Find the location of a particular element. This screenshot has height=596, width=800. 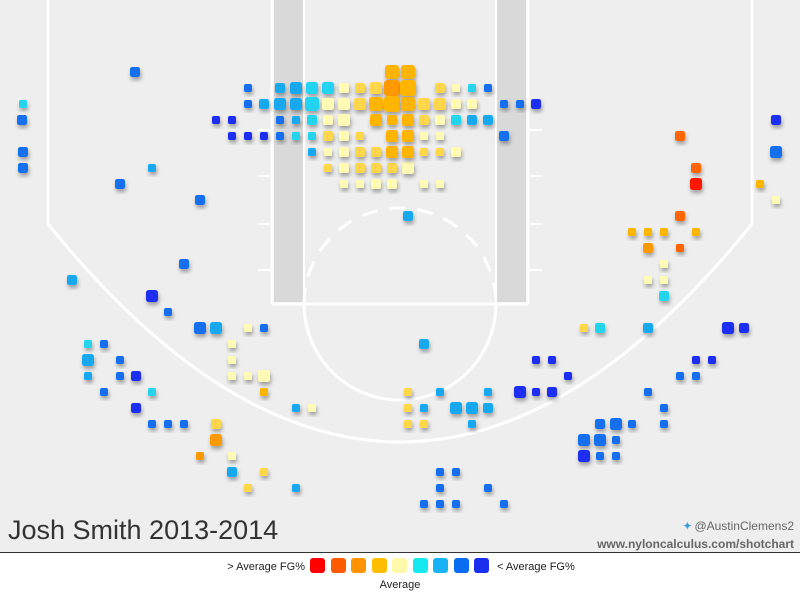

twitter-credit: ✦ @AustinClemens2 is located at coordinates (738, 526).